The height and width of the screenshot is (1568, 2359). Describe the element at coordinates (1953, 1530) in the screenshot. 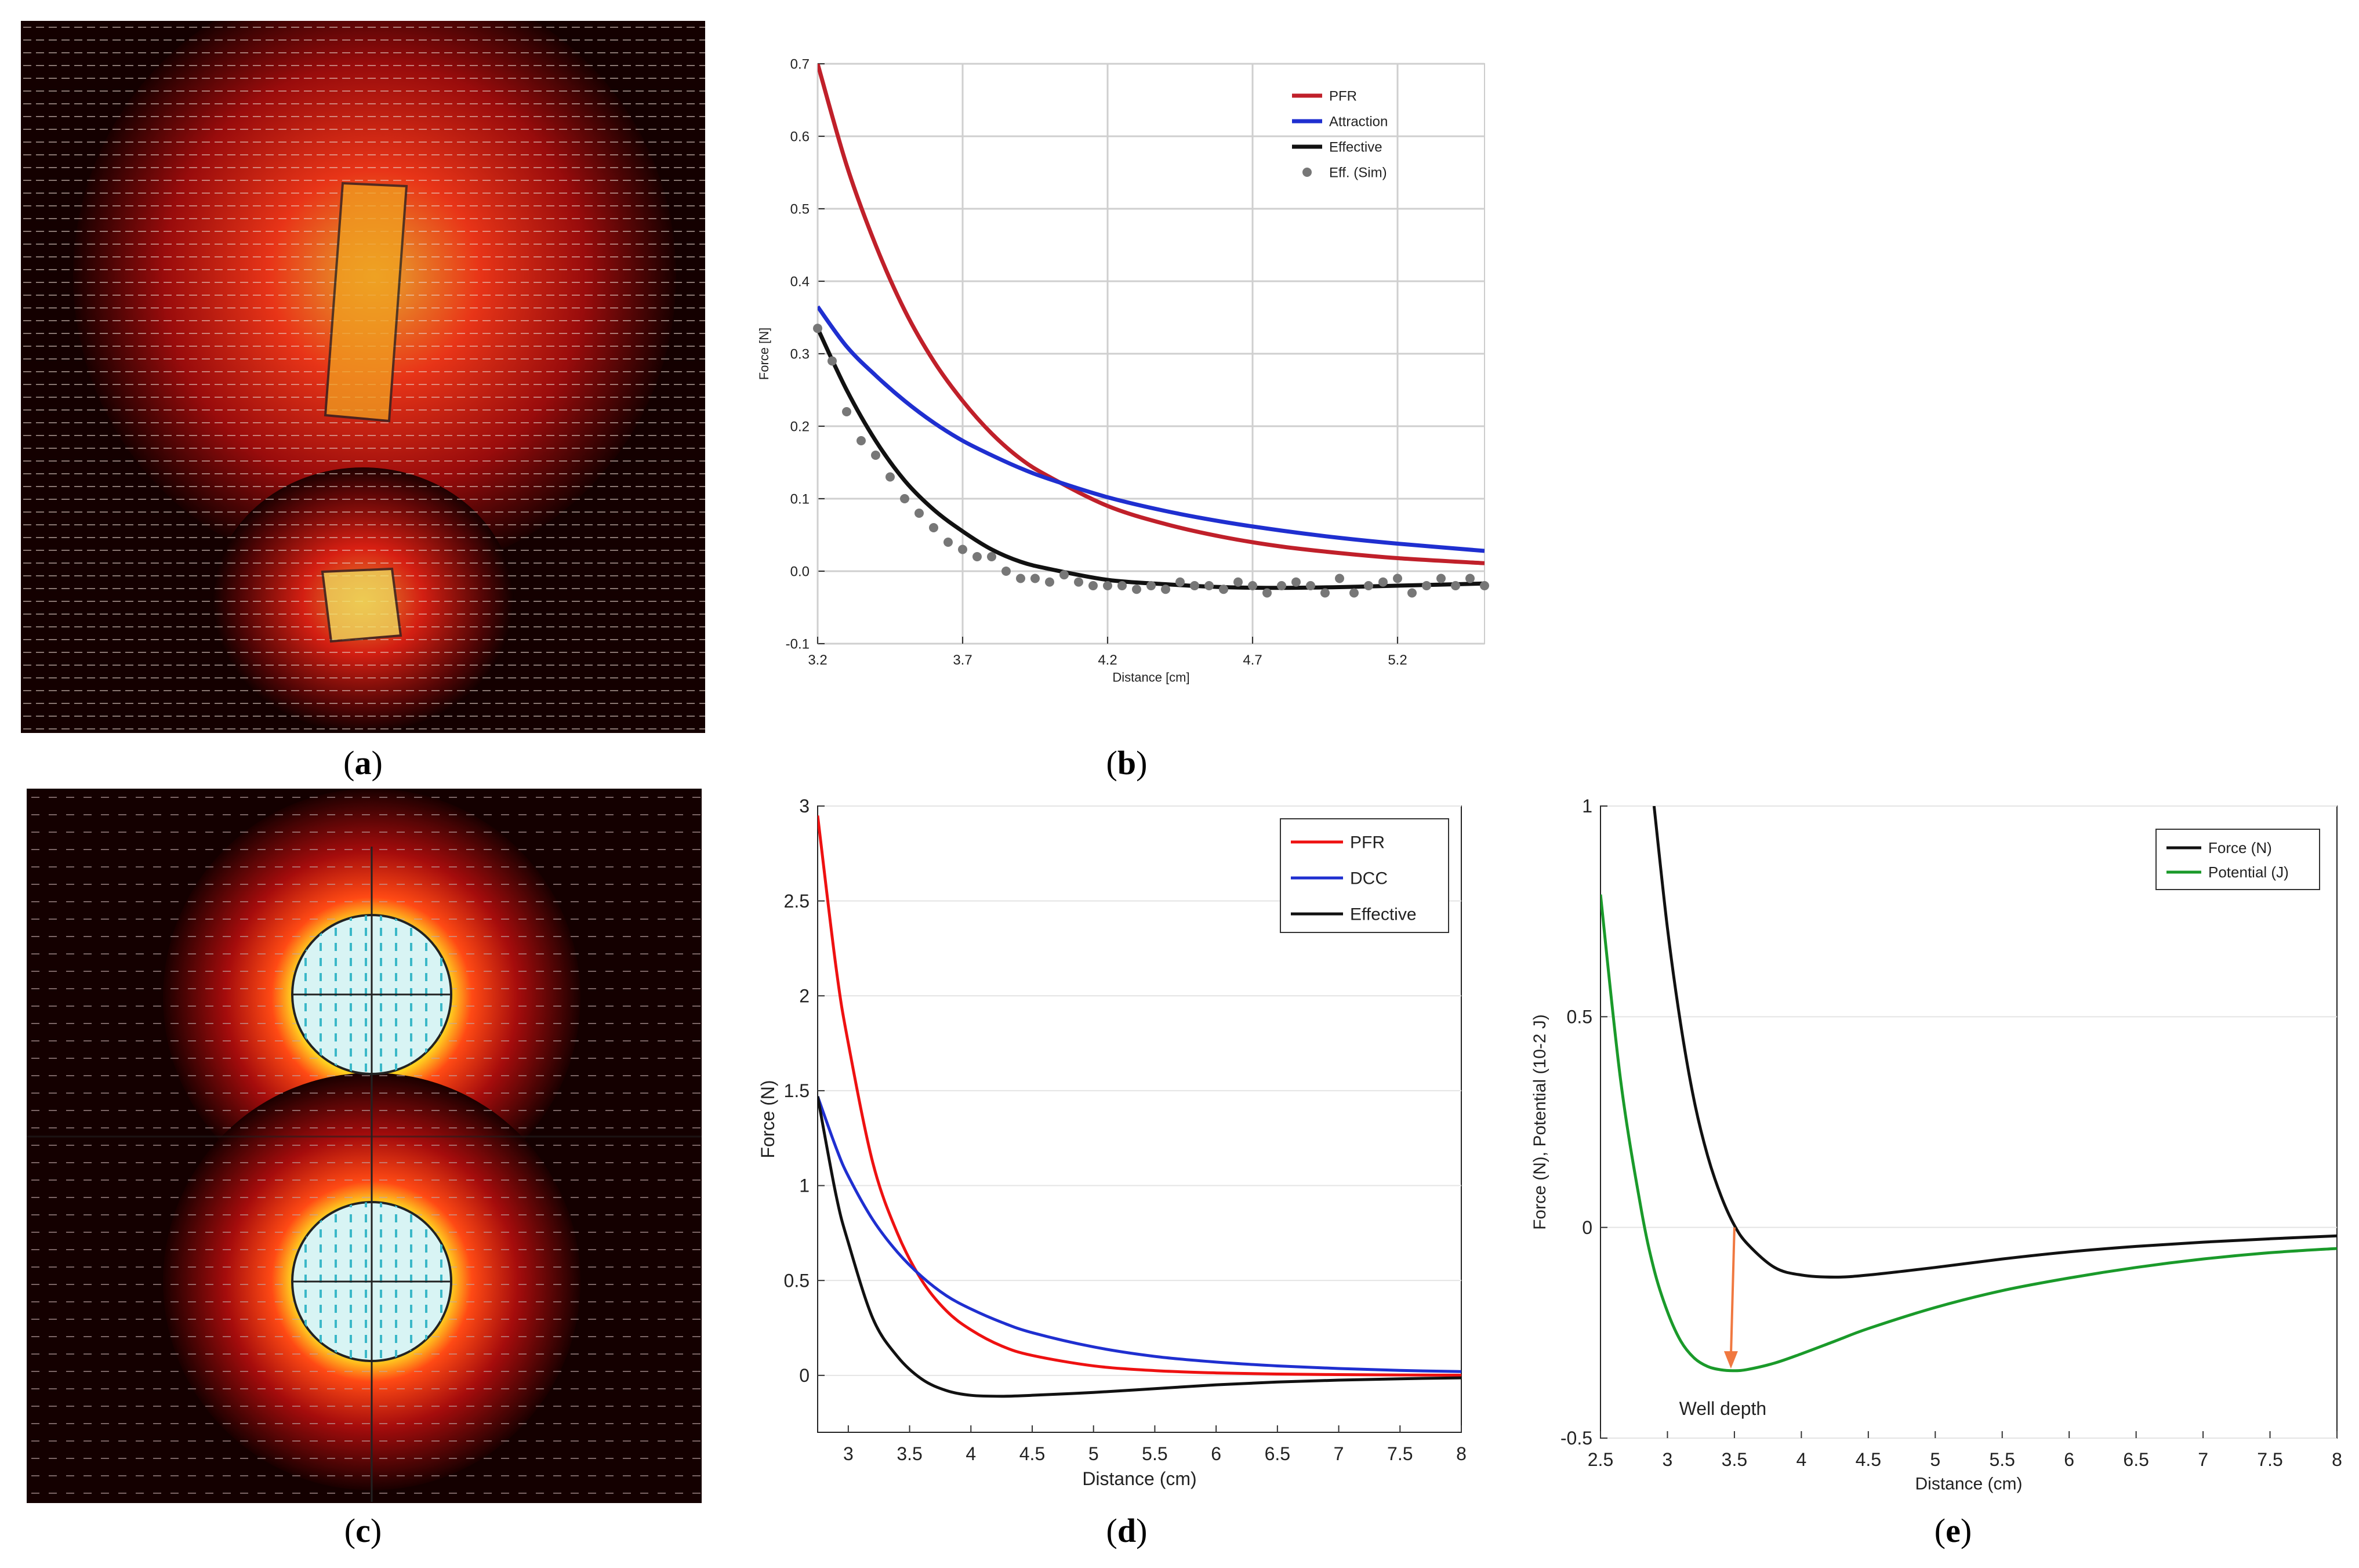

I see `caption-e: (e)` at that location.